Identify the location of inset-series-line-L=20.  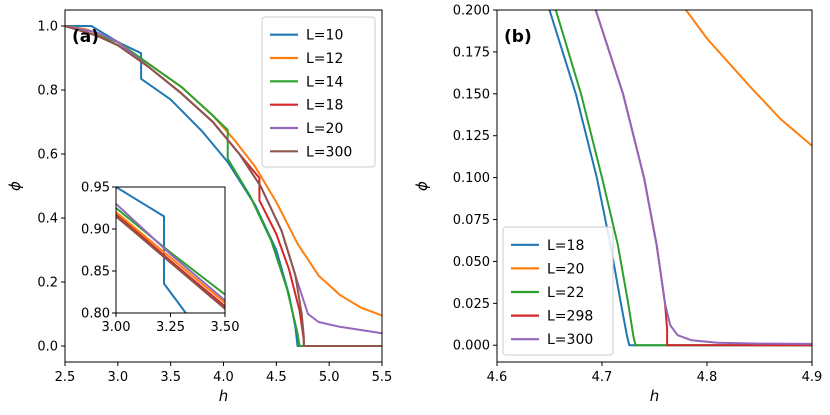
(170, 252).